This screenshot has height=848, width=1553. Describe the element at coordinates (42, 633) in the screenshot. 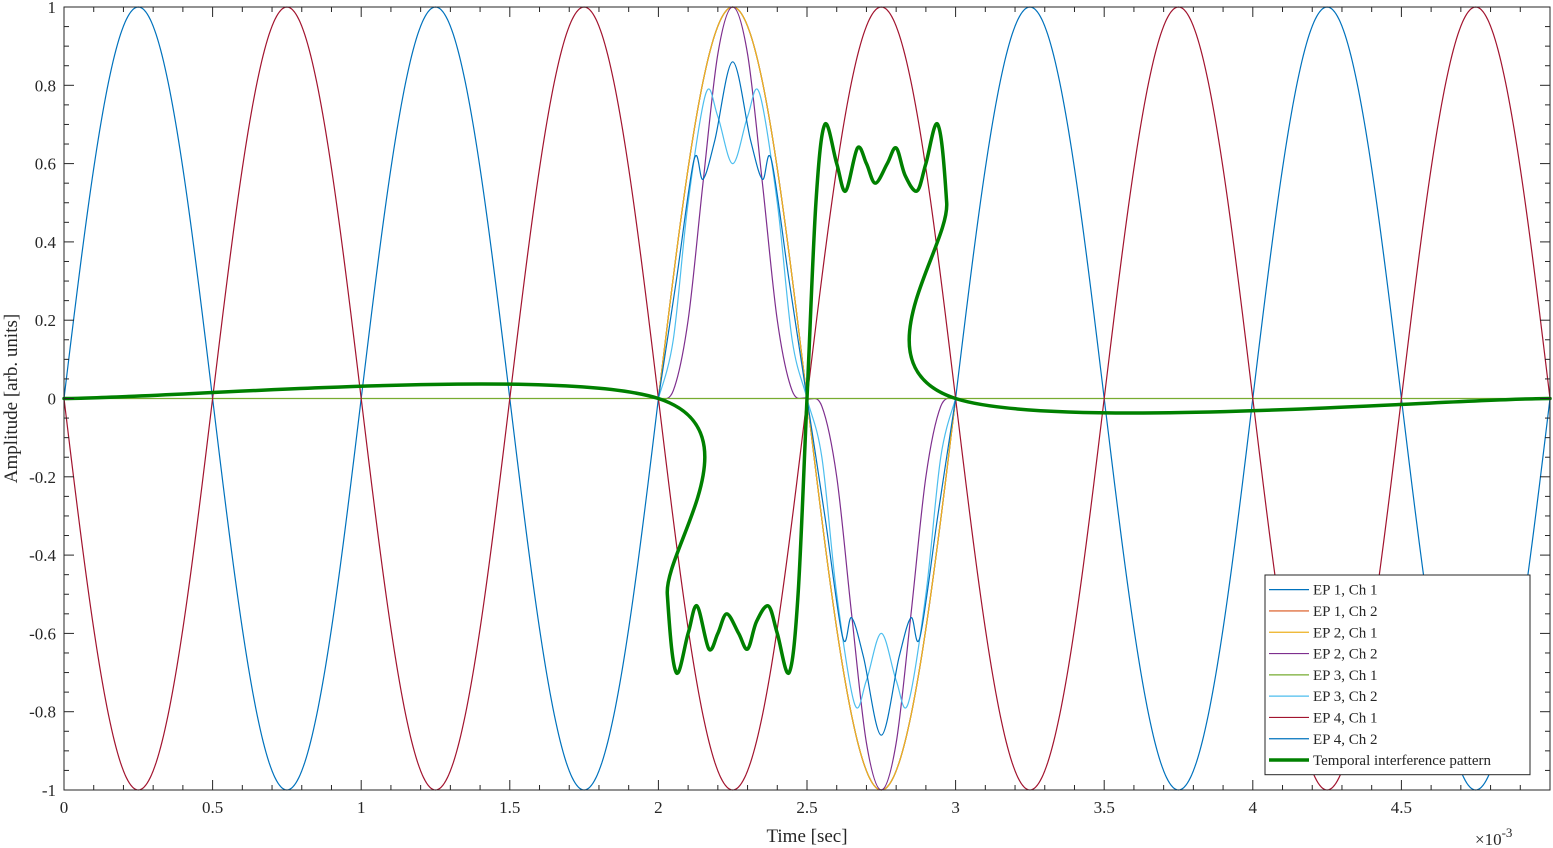

I see `y-tick-label: -0.6` at that location.